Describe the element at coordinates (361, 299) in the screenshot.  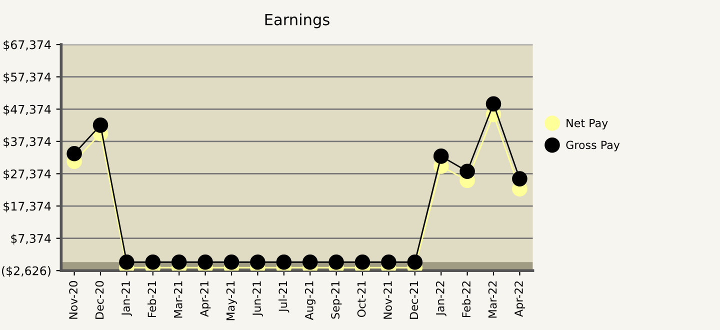
I see `x-tick-label: Oct-21` at that location.